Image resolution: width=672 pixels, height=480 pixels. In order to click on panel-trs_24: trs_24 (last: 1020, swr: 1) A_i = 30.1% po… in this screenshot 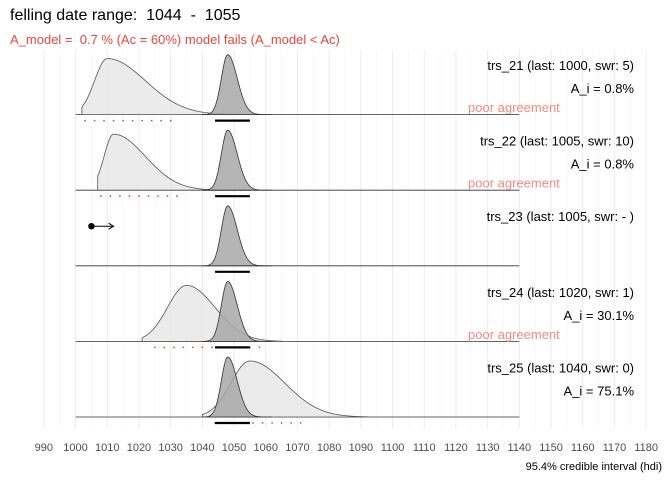, I will do `click(355, 314)`.